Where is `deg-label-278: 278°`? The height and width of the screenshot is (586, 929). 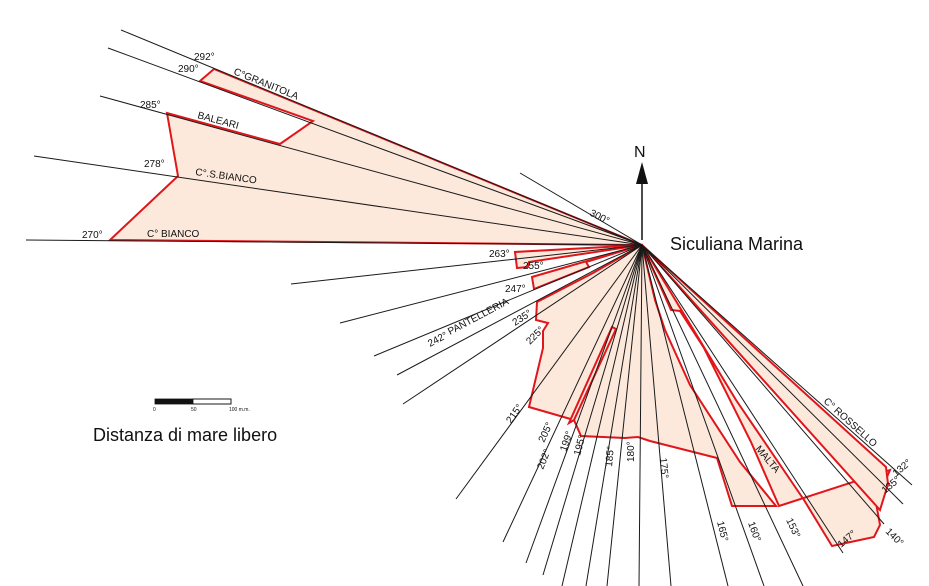
deg-label-278: 278° is located at coordinates (154, 164).